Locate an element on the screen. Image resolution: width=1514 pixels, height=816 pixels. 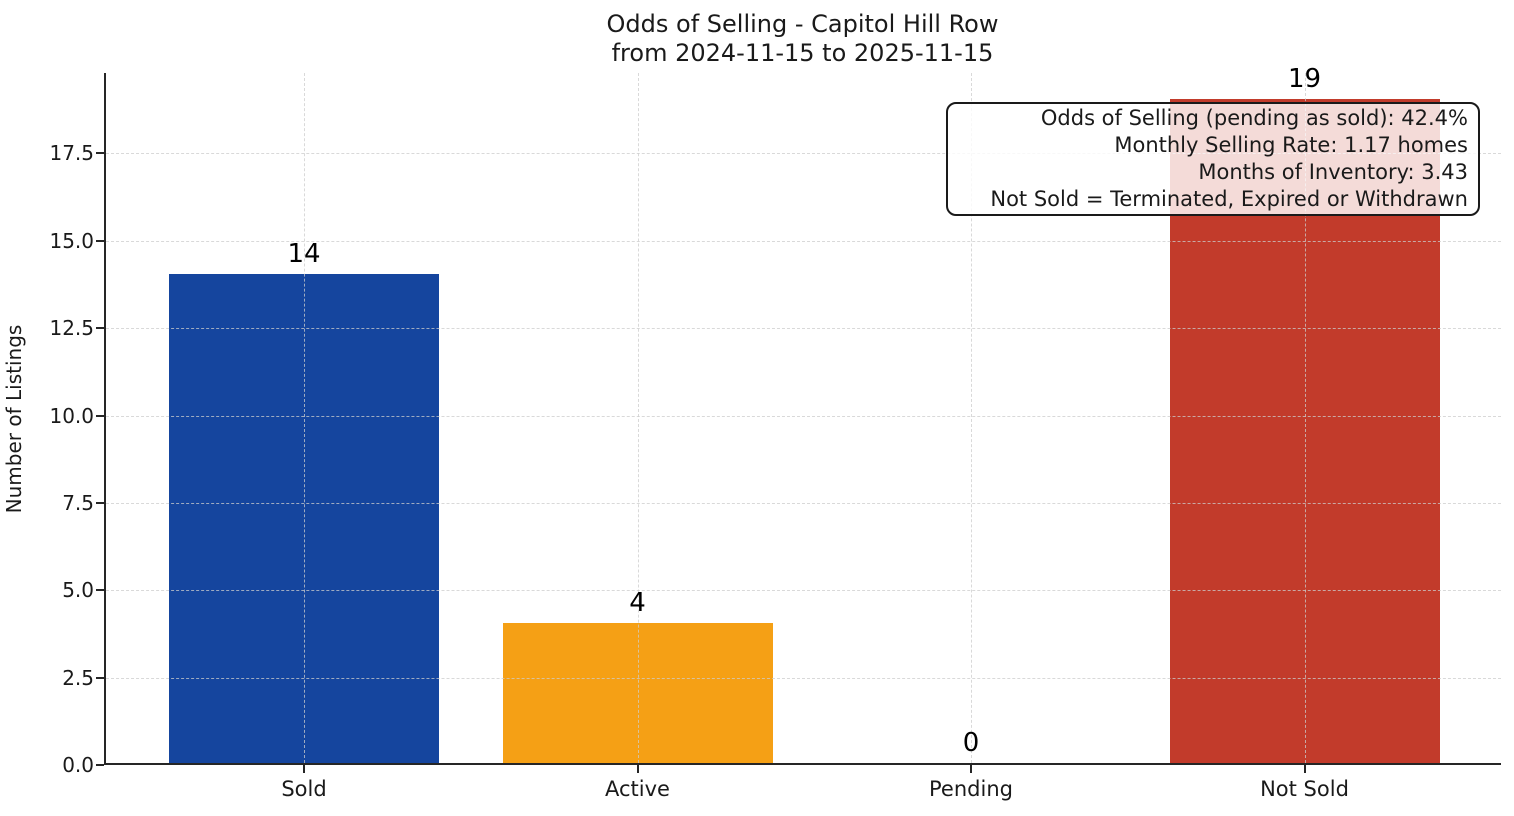
bar-value-label: 19 is located at coordinates (1304, 78).